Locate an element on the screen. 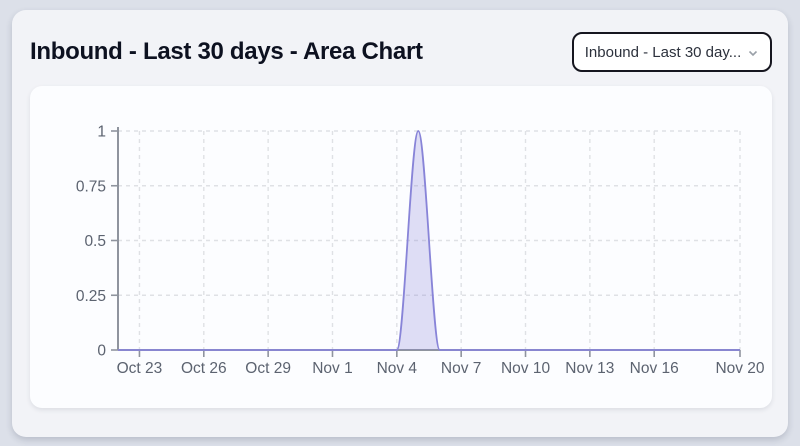  x-tick-label: Nov 10 is located at coordinates (525, 368).